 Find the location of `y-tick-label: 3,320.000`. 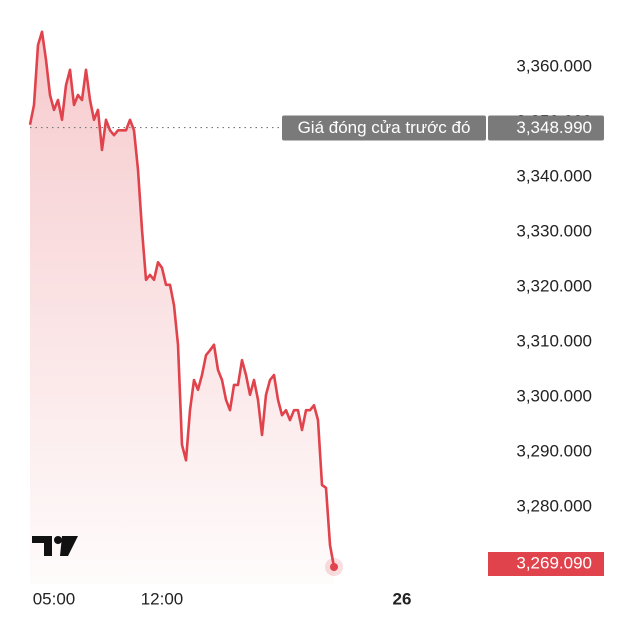

y-tick-label: 3,320.000 is located at coordinates (554, 285).